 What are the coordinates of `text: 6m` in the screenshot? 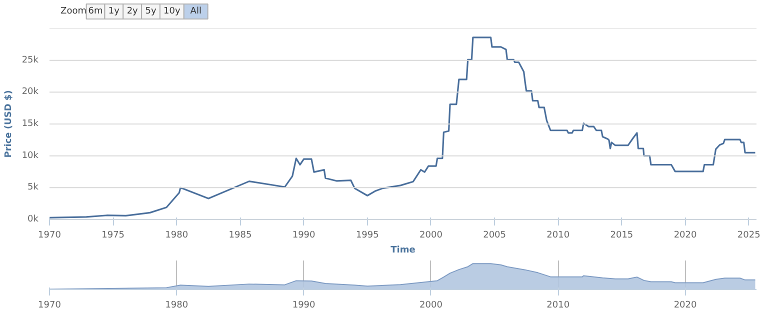 It's located at (95, 11).